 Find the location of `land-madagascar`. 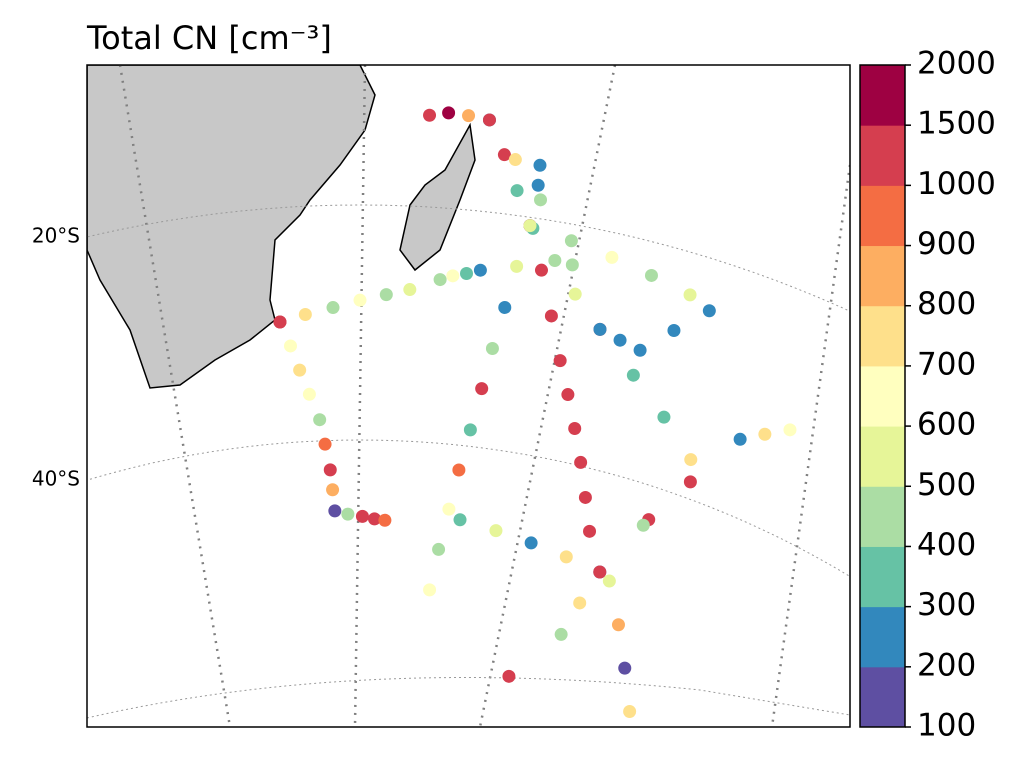

land-madagascar is located at coordinates (437, 197).